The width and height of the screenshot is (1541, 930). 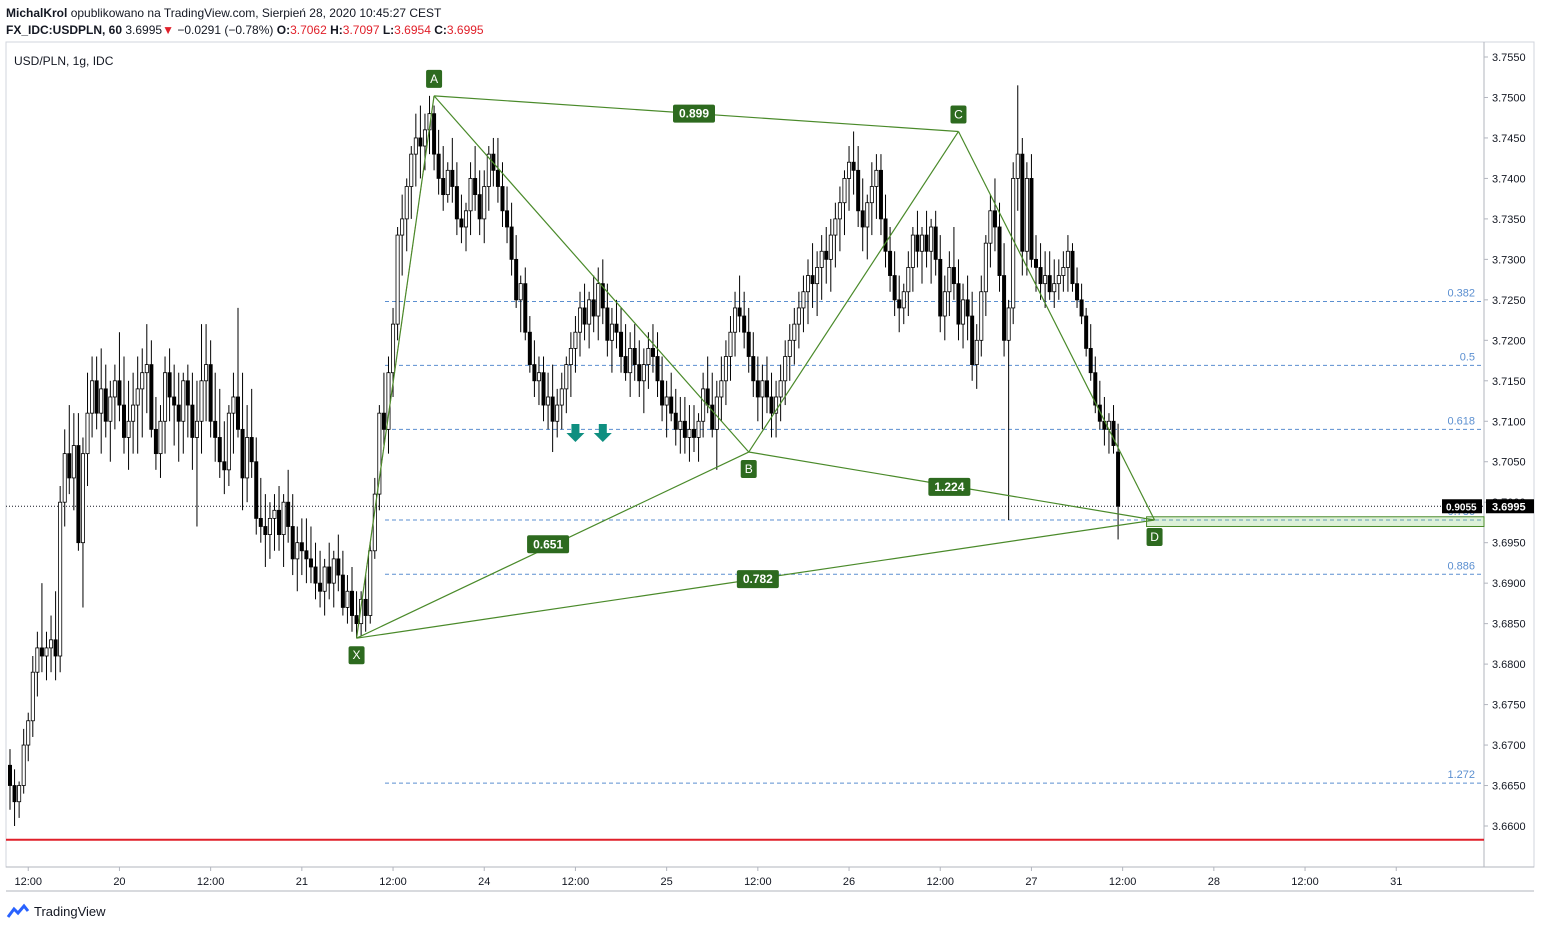 What do you see at coordinates (1509, 139) in the screenshot?
I see `y-tick-label: 3.7450` at bounding box center [1509, 139].